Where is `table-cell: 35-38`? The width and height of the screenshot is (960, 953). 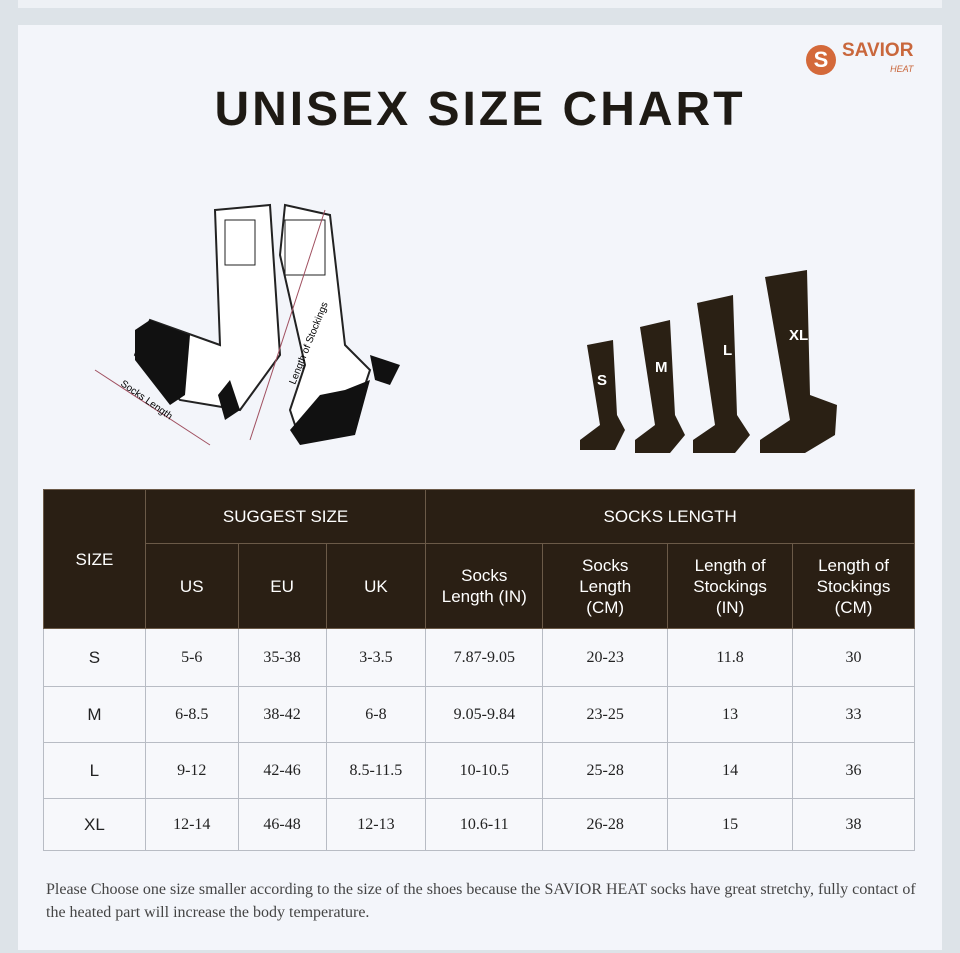
table-cell: 35-38 is located at coordinates (282, 657).